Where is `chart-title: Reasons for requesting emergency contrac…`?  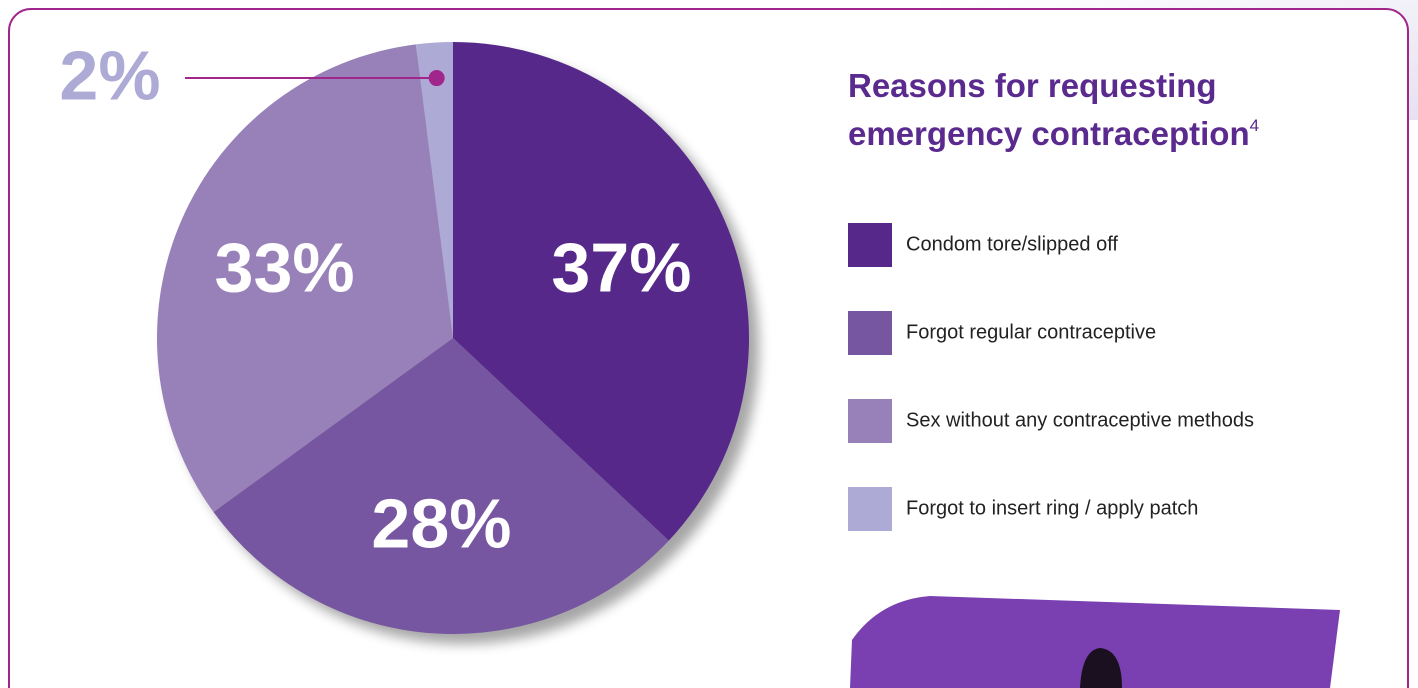
chart-title: Reasons for requesting emergency contrac… is located at coordinates (1049, 109).